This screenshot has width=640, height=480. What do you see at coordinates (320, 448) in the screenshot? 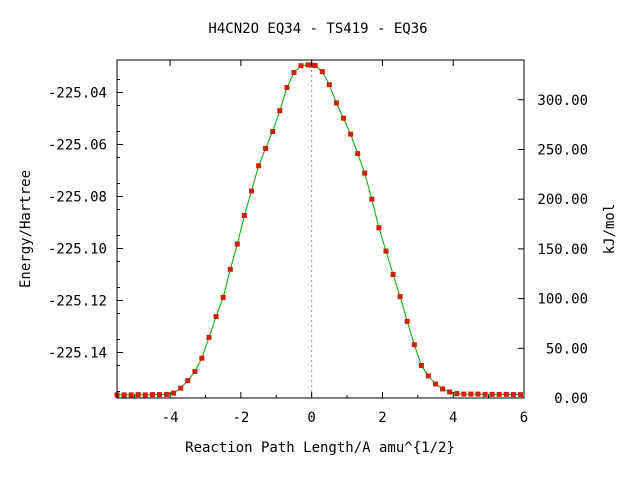
I see `x-axis-label: Reaction Path Length/A amu^{1/2}` at bounding box center [320, 448].